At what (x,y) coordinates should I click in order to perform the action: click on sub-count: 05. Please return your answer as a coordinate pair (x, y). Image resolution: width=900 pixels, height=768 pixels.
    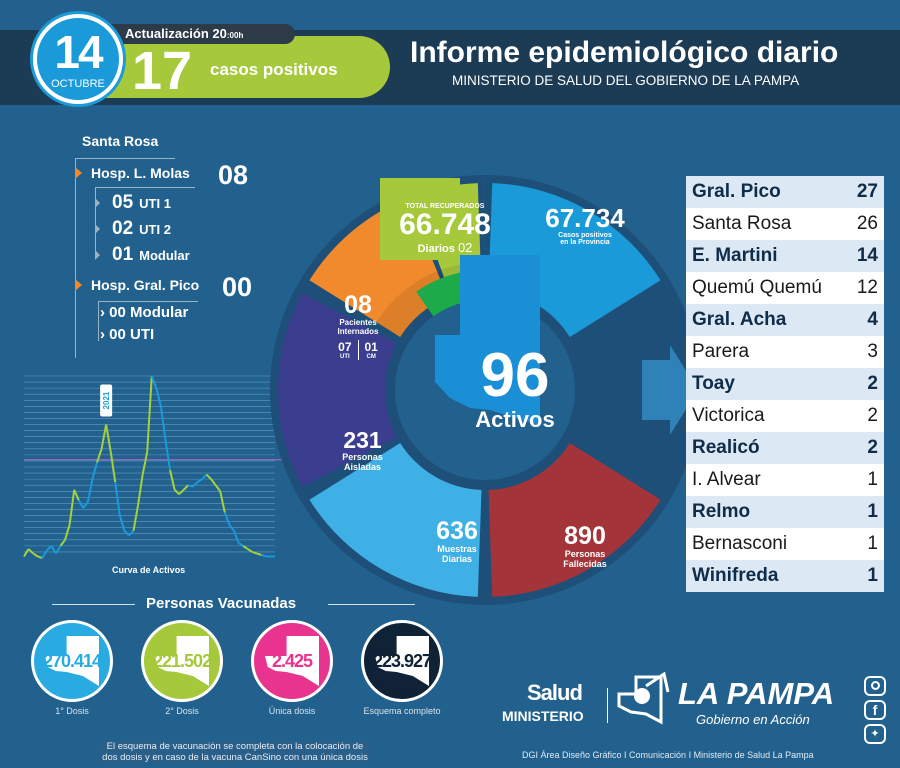
    Looking at the image, I should click on (123, 202).